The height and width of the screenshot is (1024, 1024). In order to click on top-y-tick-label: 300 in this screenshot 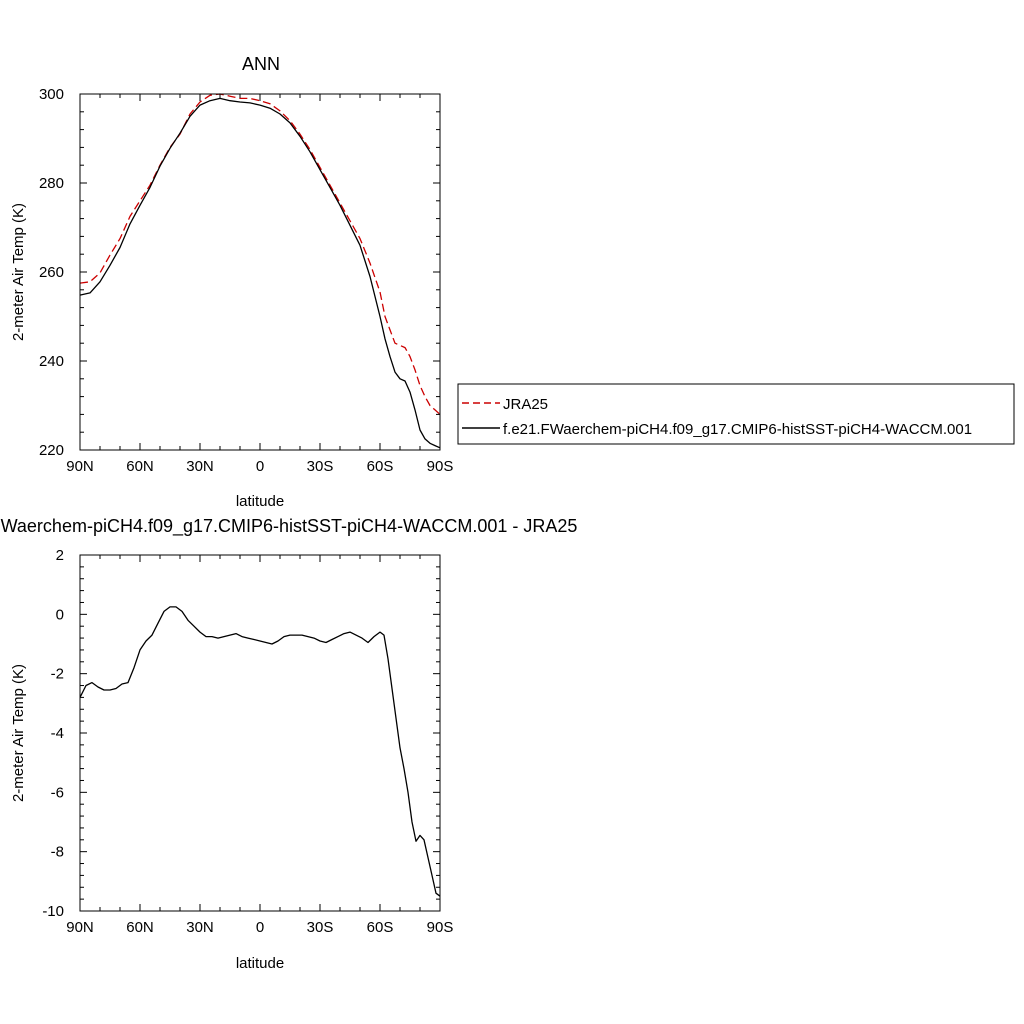, I will do `click(51, 94)`.